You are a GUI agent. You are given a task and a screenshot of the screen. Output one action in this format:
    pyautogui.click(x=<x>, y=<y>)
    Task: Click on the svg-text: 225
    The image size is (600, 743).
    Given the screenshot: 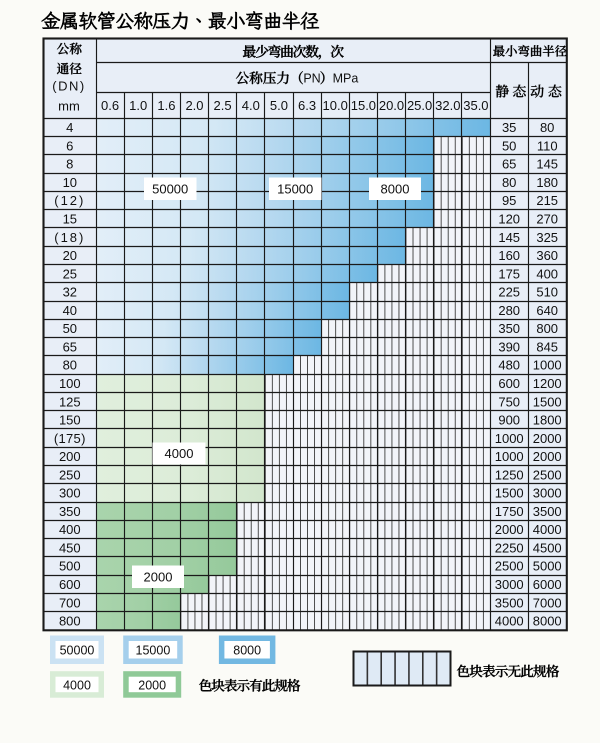 What is the action you would take?
    pyautogui.click(x=509, y=292)
    